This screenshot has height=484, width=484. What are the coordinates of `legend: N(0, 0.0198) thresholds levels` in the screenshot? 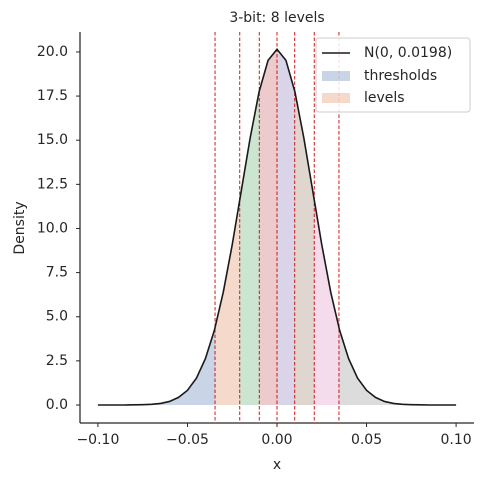 It's located at (393, 75).